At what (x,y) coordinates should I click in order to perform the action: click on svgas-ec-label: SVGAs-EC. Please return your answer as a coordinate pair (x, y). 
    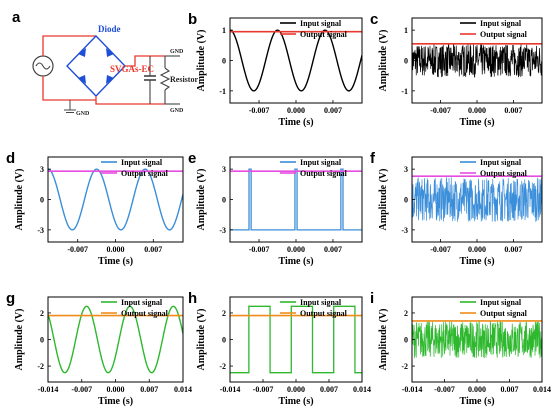
    Looking at the image, I should click on (132, 69).